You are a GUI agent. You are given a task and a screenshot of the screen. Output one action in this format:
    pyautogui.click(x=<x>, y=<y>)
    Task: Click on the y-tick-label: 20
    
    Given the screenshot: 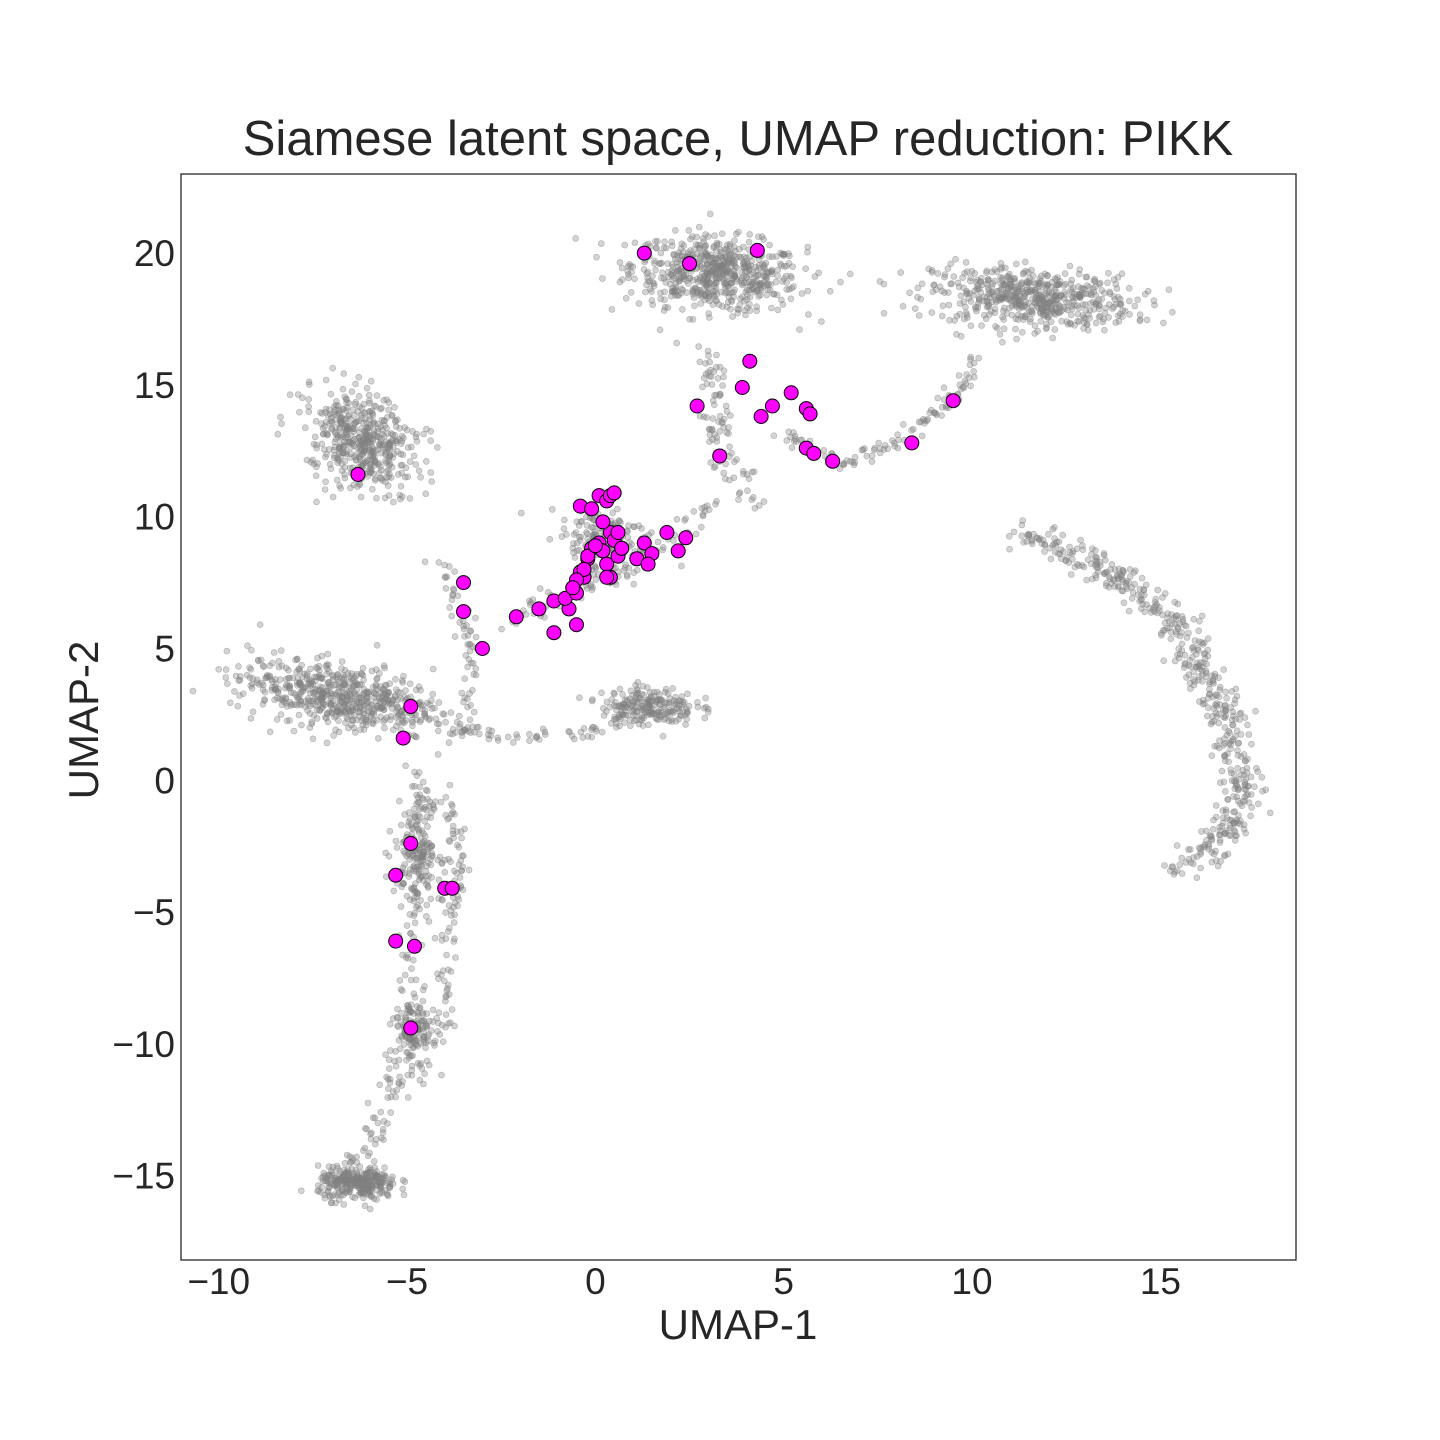 What is the action you would take?
    pyautogui.click(x=154, y=253)
    